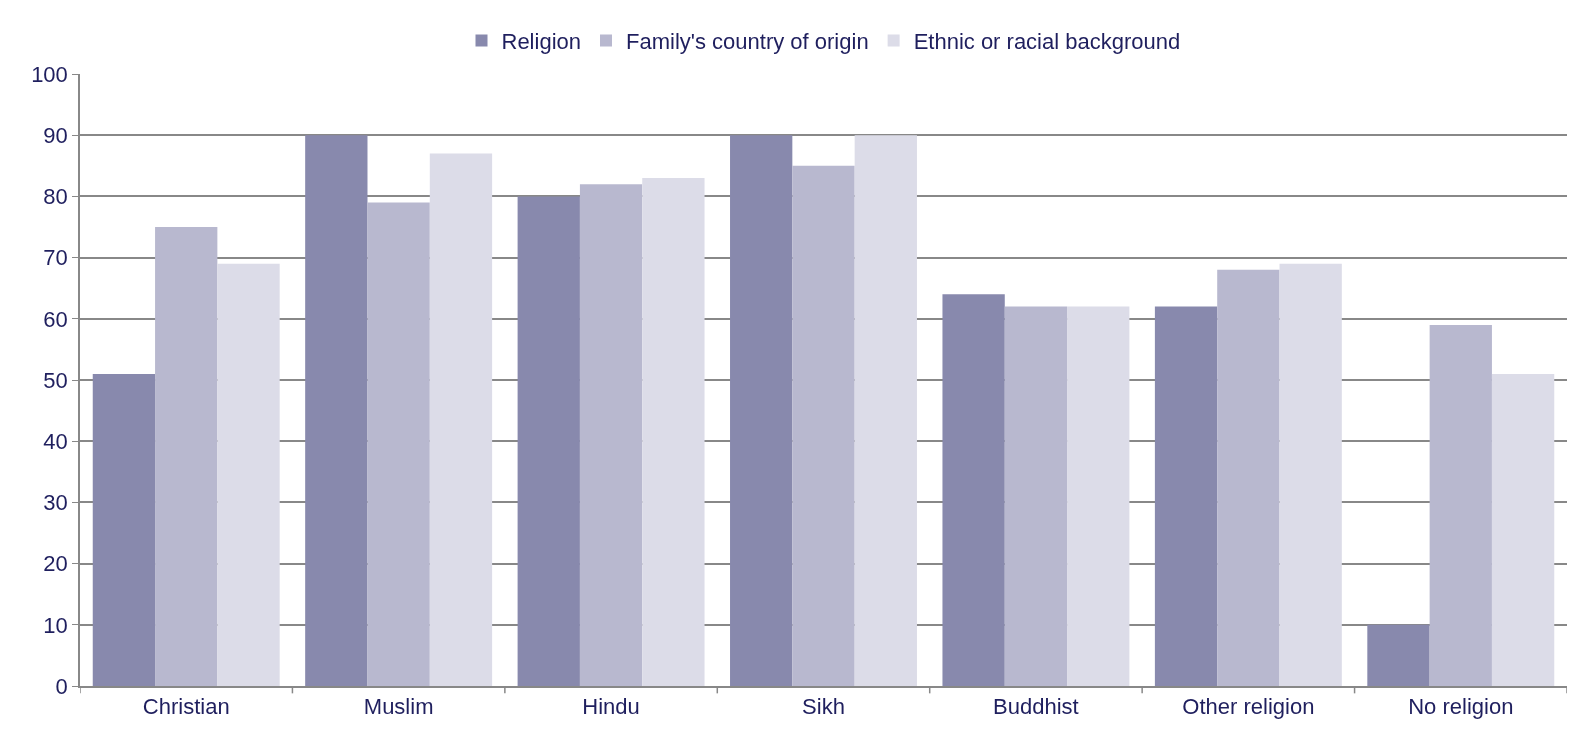 The image size is (1575, 734). Describe the element at coordinates (611, 707) in the screenshot. I see `x-tick-label: Hindu` at that location.